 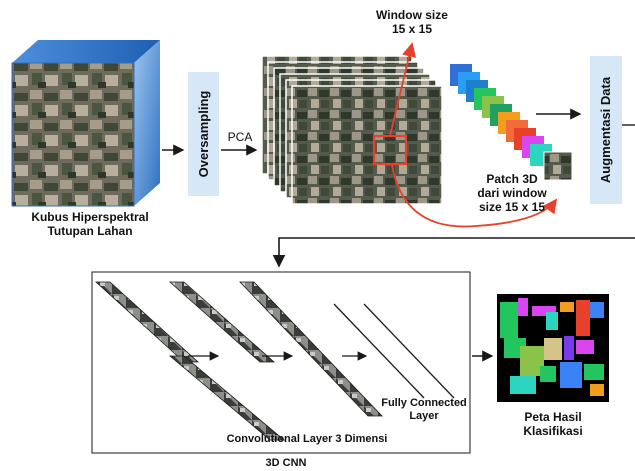 What do you see at coordinates (453, 252) in the screenshot?
I see `right-arrow-icon` at bounding box center [453, 252].